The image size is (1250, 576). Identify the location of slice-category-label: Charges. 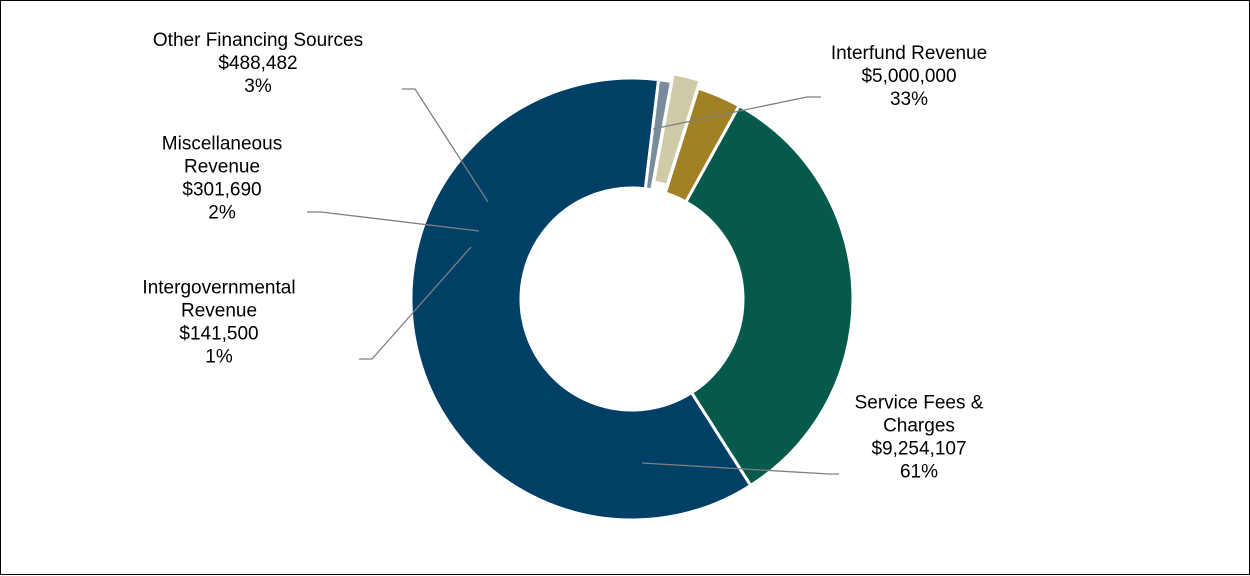
(919, 426).